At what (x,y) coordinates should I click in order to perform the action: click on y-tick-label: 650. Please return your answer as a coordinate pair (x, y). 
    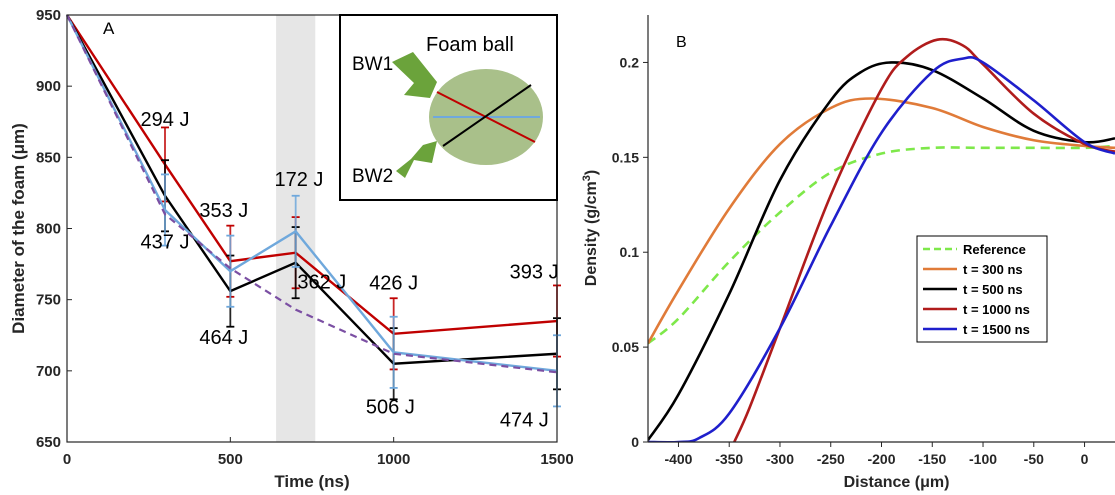
    Looking at the image, I should click on (48, 442).